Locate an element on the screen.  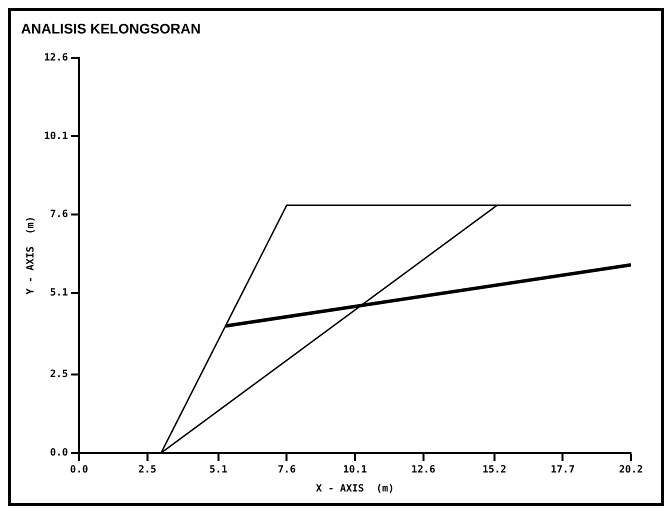
x-tick-label: 10.1 is located at coordinates (355, 470).